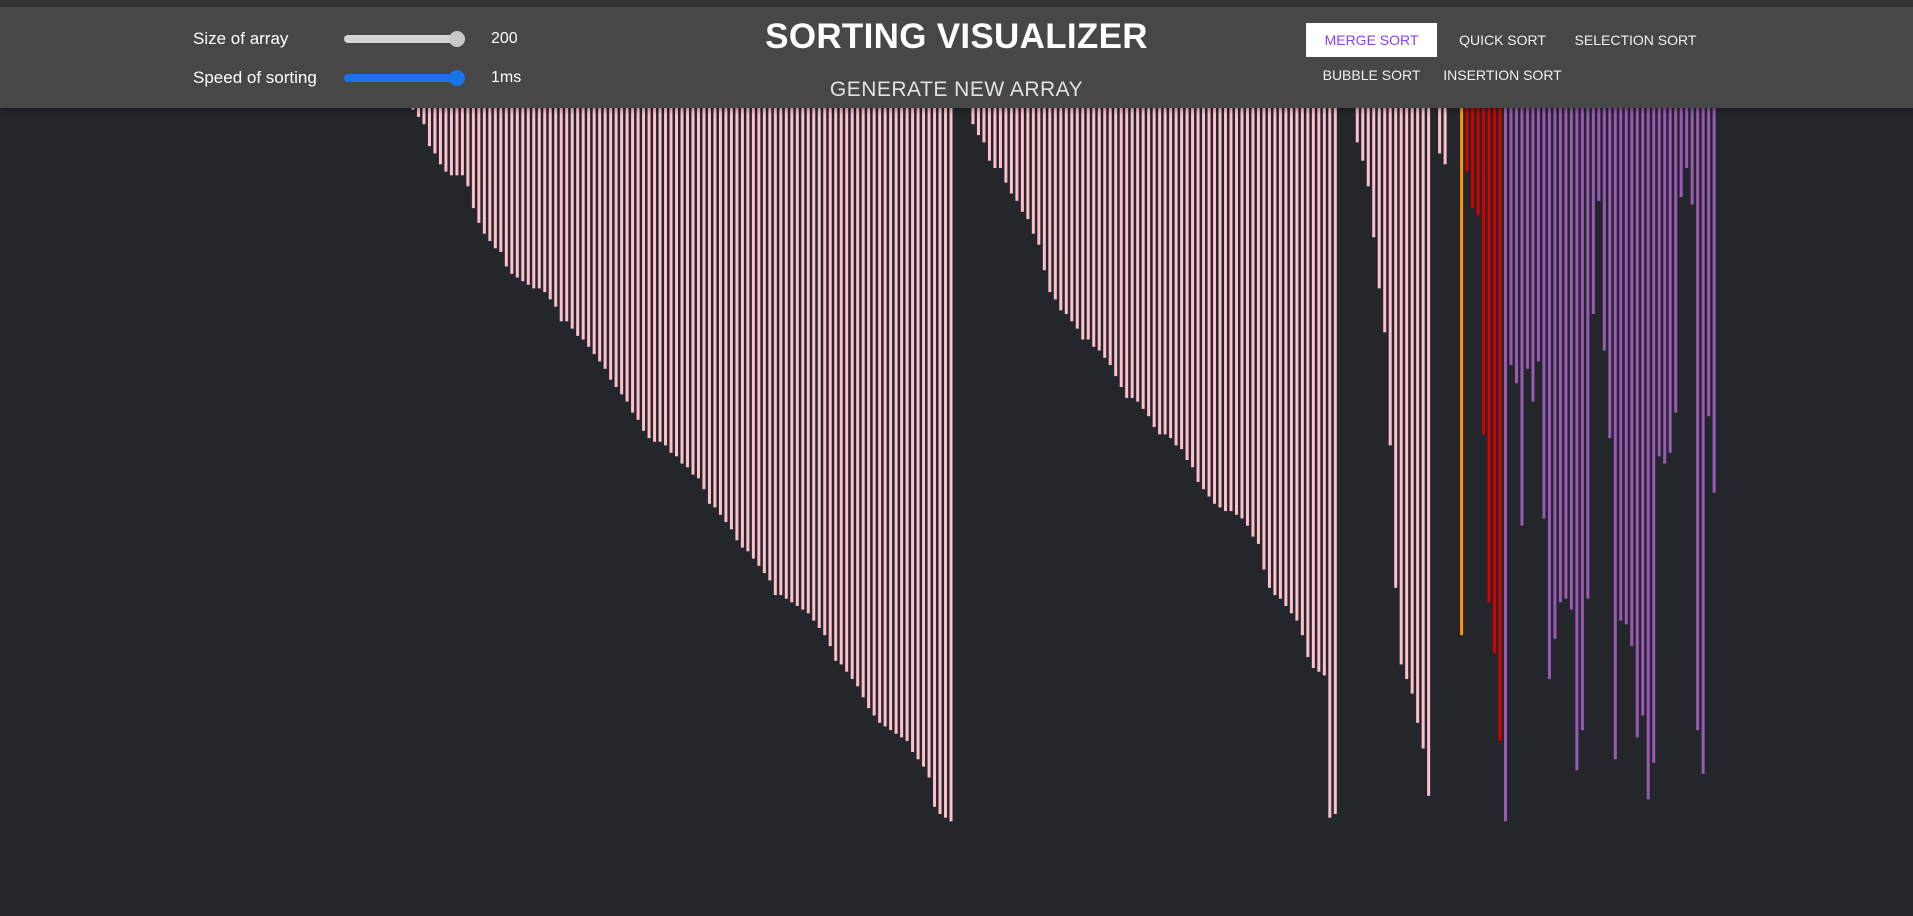 Image resolution: width=1913 pixels, height=916 pixels. I want to click on selection-sort-button: SELECTION SORT, so click(1635, 40).